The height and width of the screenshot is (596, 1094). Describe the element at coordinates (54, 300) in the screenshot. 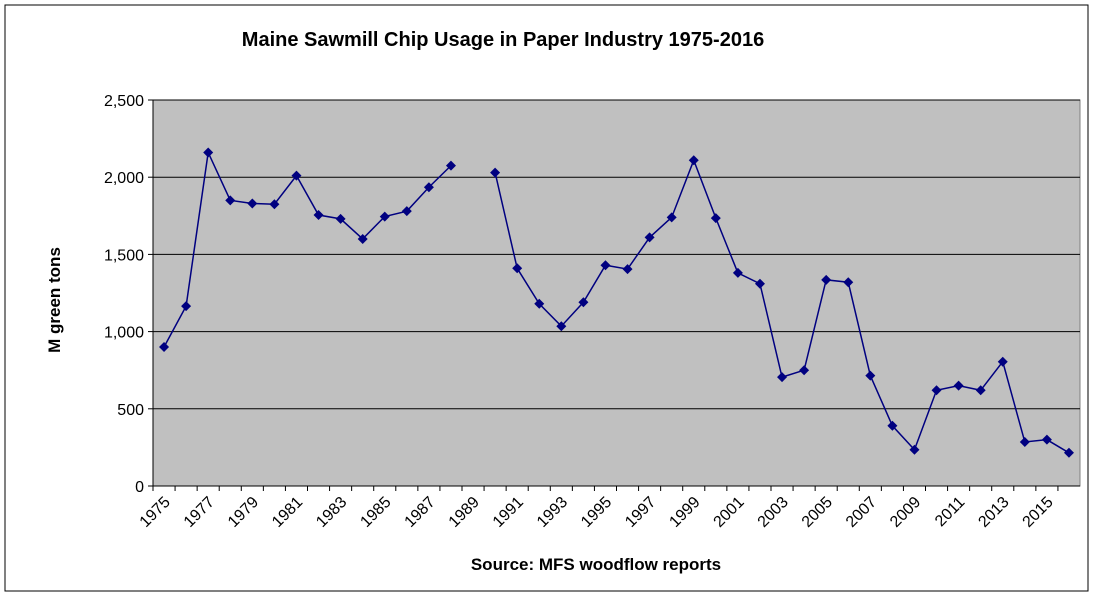

I see `y-axis-label: M green tons` at that location.